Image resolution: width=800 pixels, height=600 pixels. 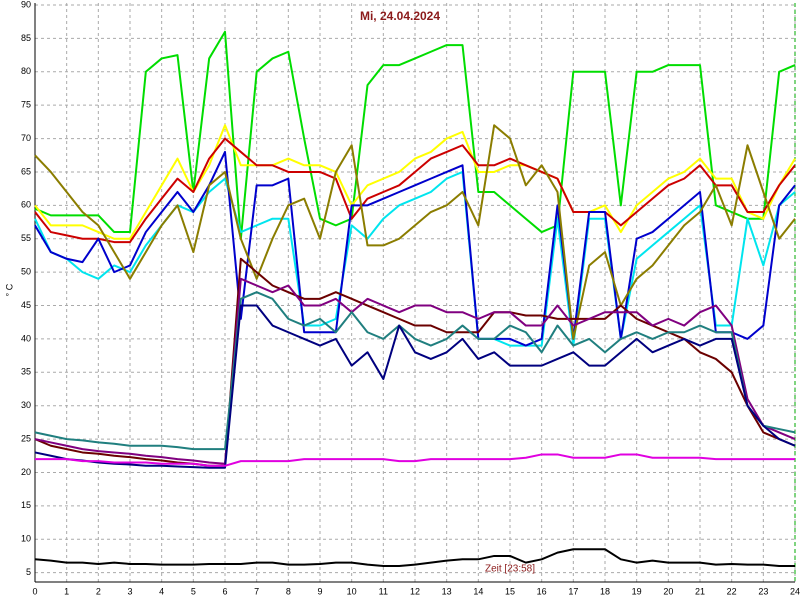 What do you see at coordinates (319, 591) in the screenshot?
I see `x-tick-label: 9` at bounding box center [319, 591].